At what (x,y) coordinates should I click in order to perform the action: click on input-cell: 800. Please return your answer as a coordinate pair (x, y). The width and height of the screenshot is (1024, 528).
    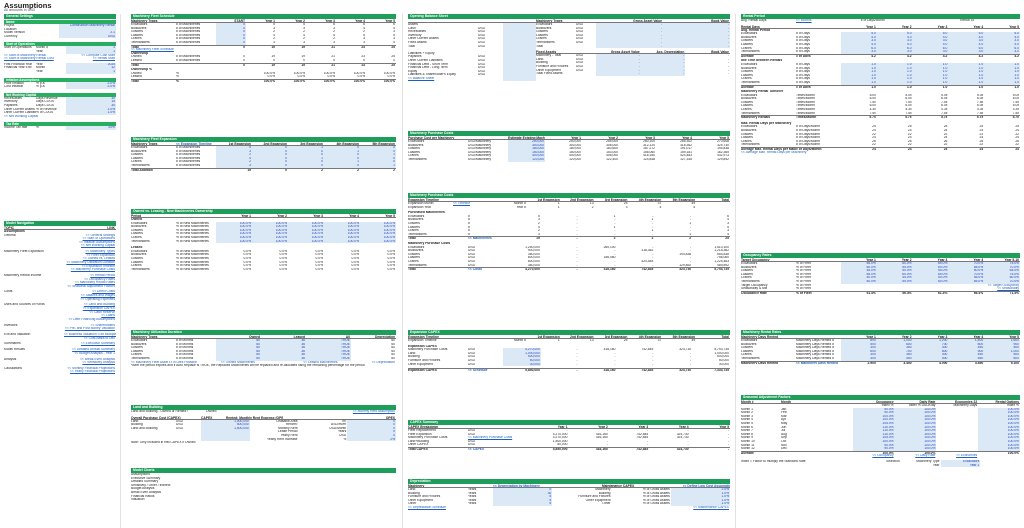
    Looking at the image, I should click on (966, 344).